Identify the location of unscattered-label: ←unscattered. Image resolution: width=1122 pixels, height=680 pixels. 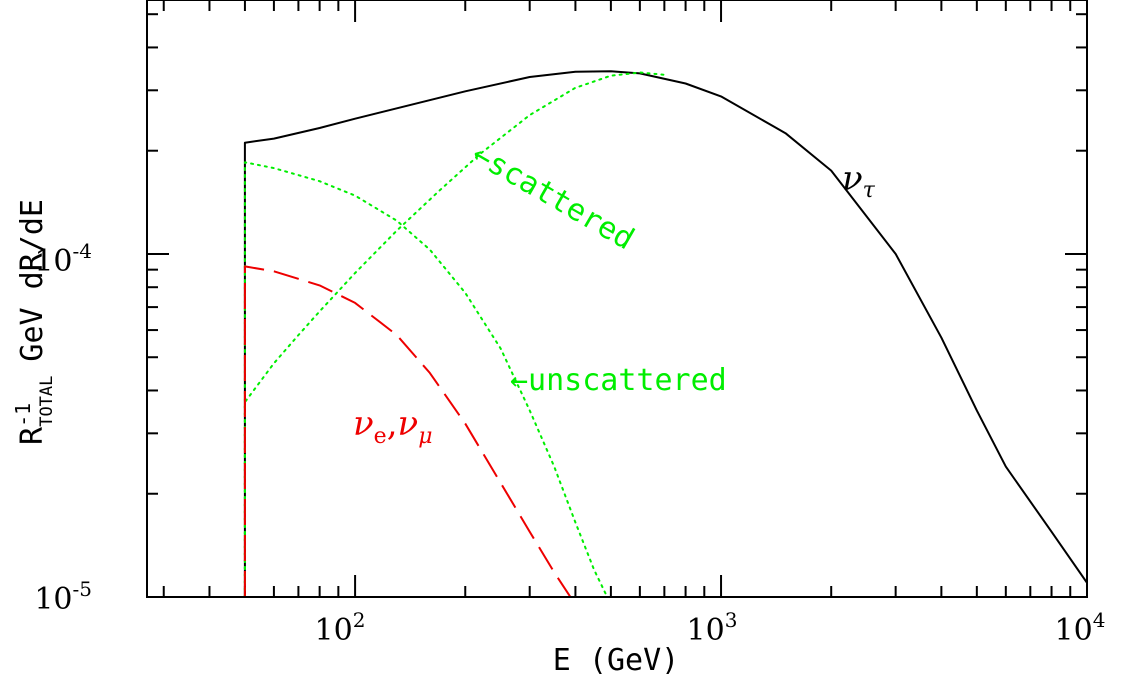
(618, 380).